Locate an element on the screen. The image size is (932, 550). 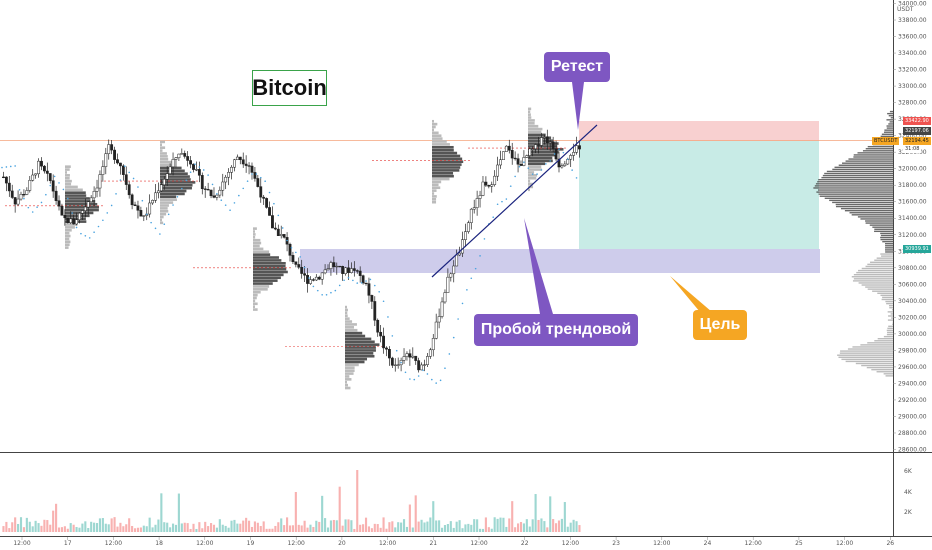
trendline is located at coordinates (514, 201).